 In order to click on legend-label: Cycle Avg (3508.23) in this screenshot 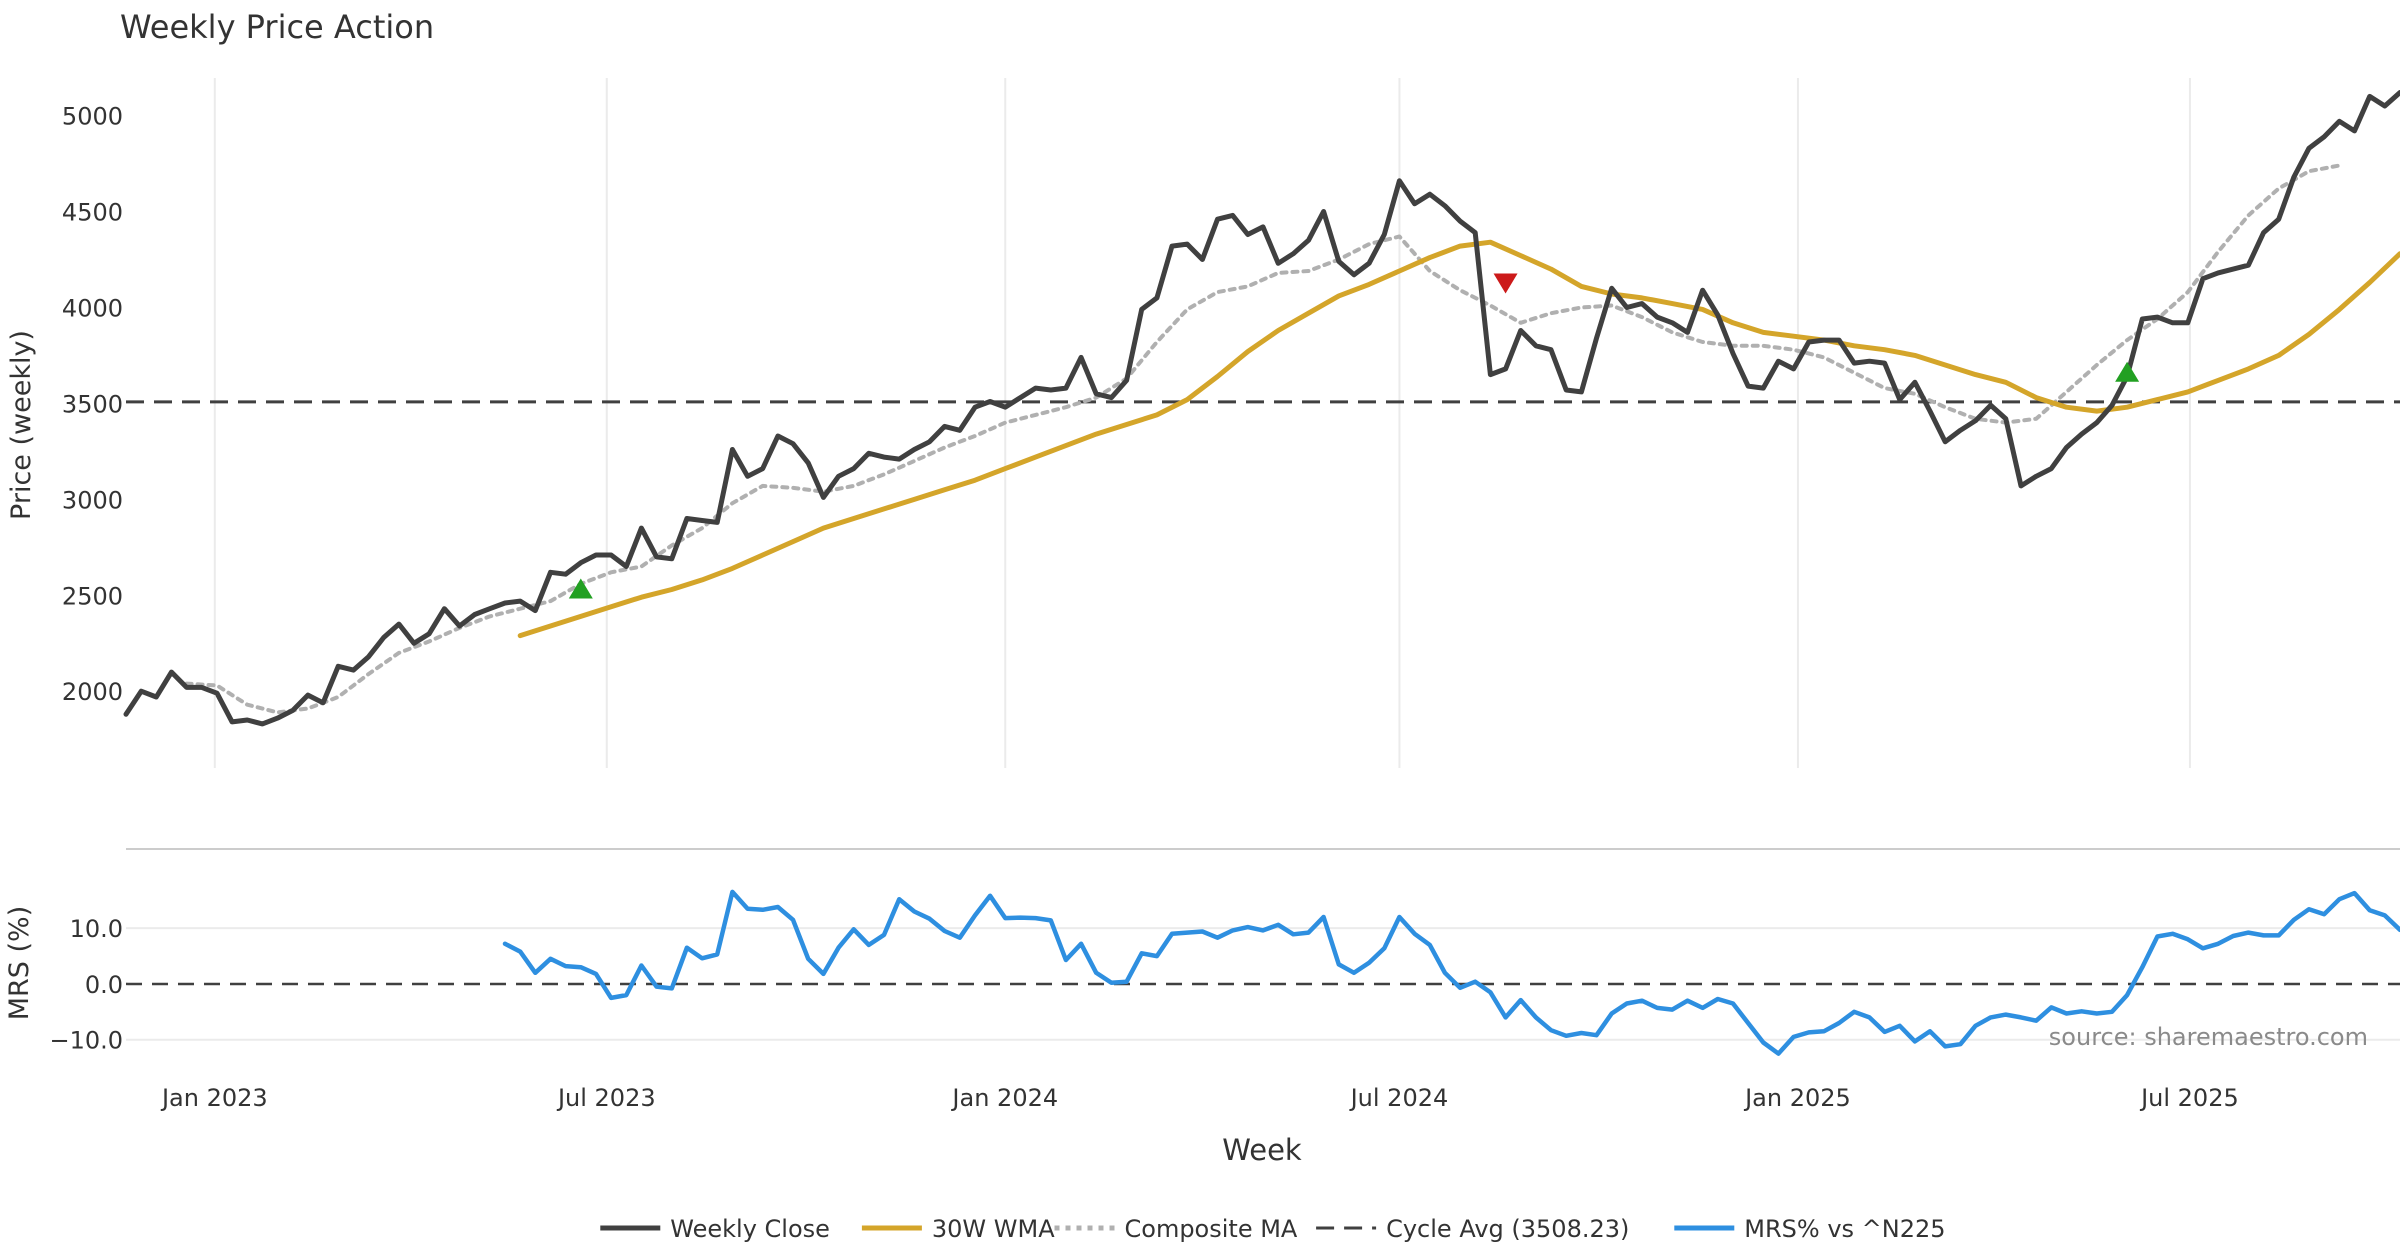, I will do `click(1507, 1229)`.